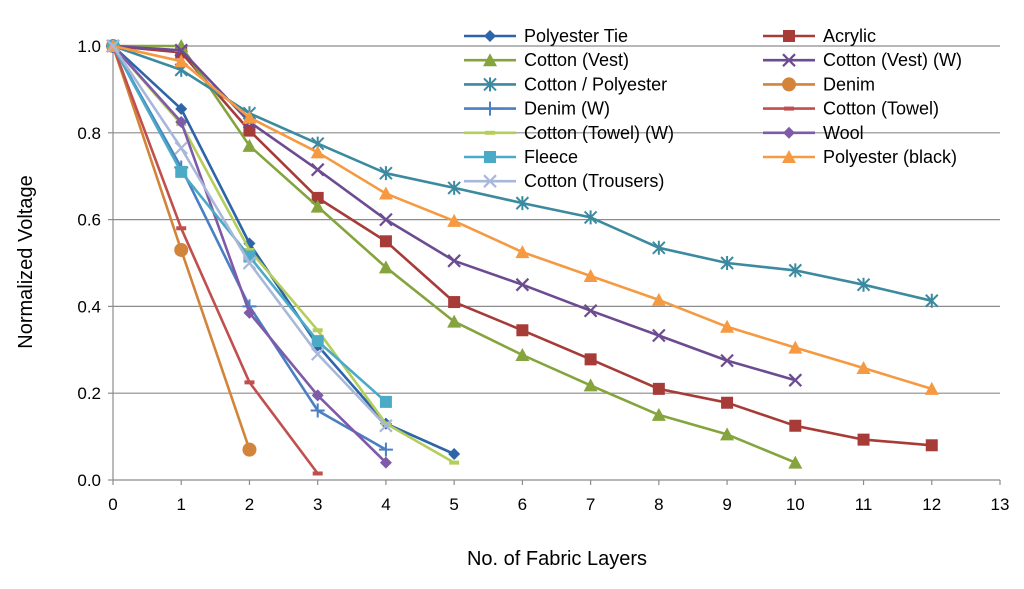 The width and height of the screenshot is (1024, 589). What do you see at coordinates (26, 261) in the screenshot?
I see `y-axis-title: Normalized Voltage` at bounding box center [26, 261].